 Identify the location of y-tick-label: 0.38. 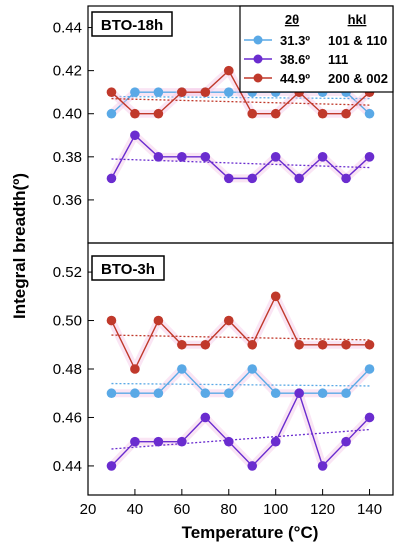
(67, 157).